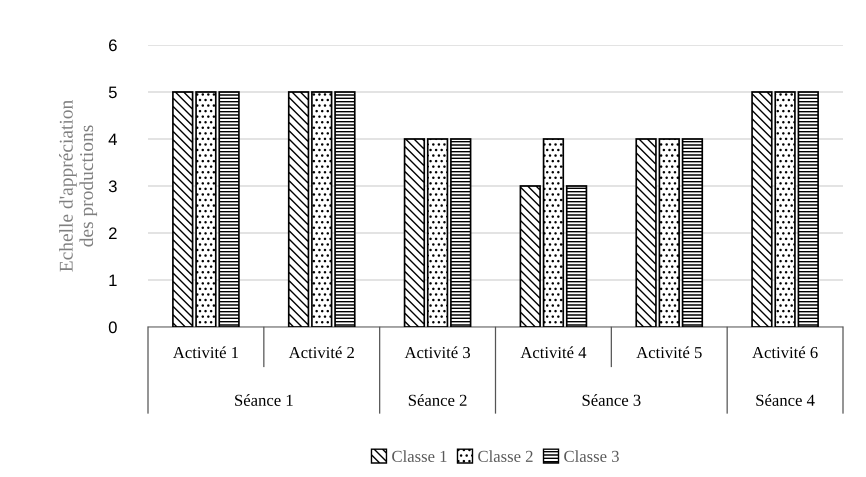 This screenshot has height=477, width=866. Describe the element at coordinates (321, 352) in the screenshot. I see `x-tick-label: Activité 2` at that location.